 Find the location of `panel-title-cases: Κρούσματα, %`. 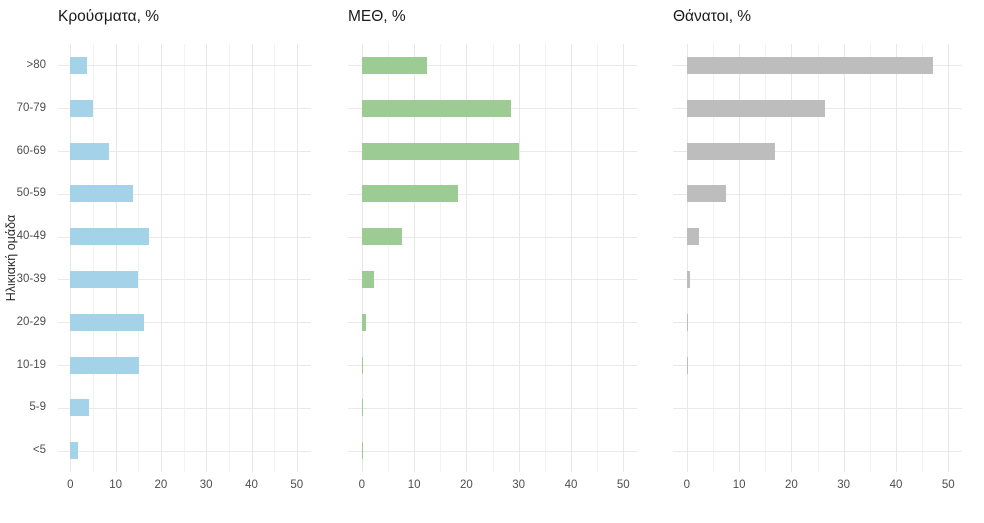

panel-title-cases: Κρούσματα, % is located at coordinates (108, 16).